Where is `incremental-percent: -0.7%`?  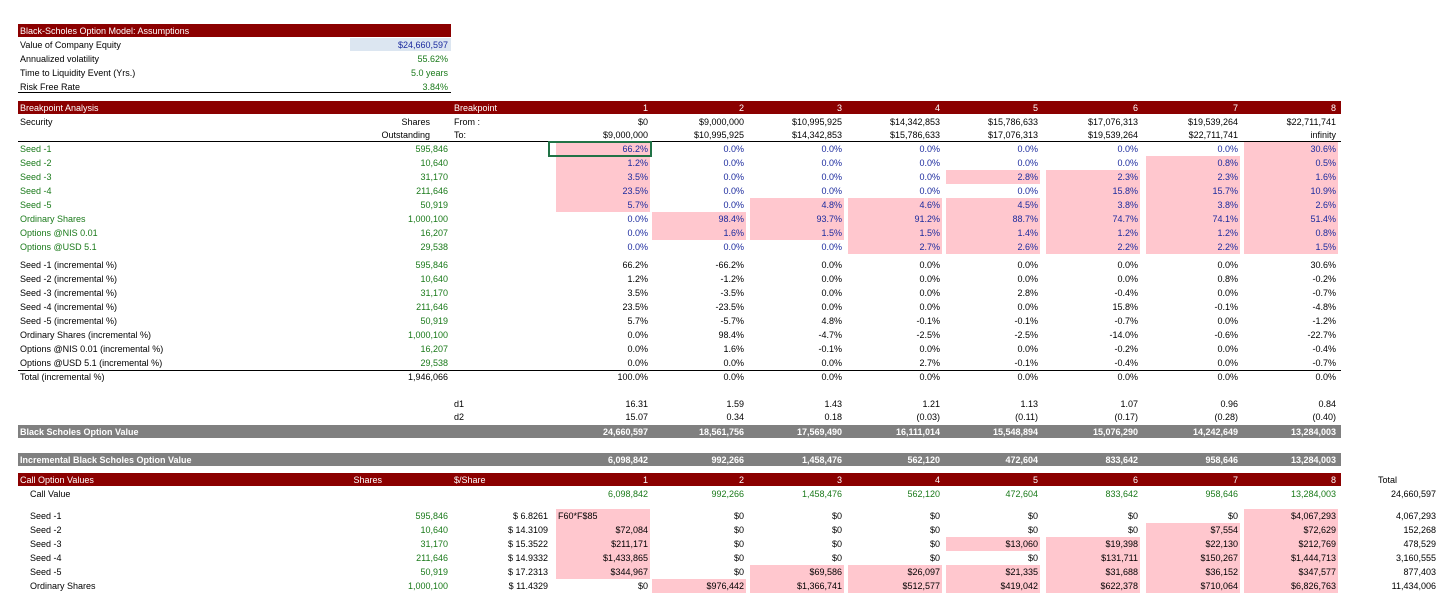 incremental-percent: -0.7% is located at coordinates (1324, 363).